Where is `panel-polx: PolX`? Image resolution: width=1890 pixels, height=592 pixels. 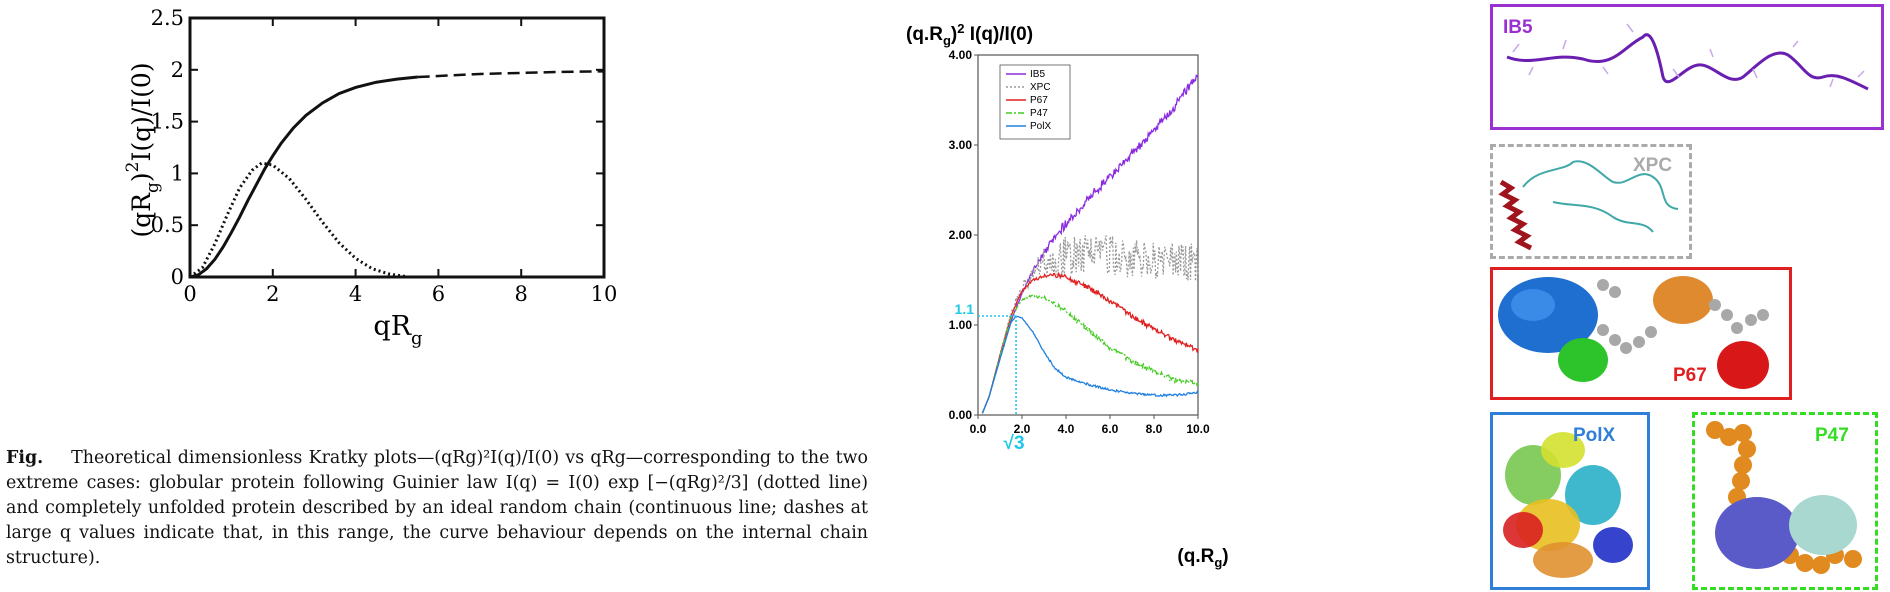
panel-polx: PolX is located at coordinates (1570, 501).